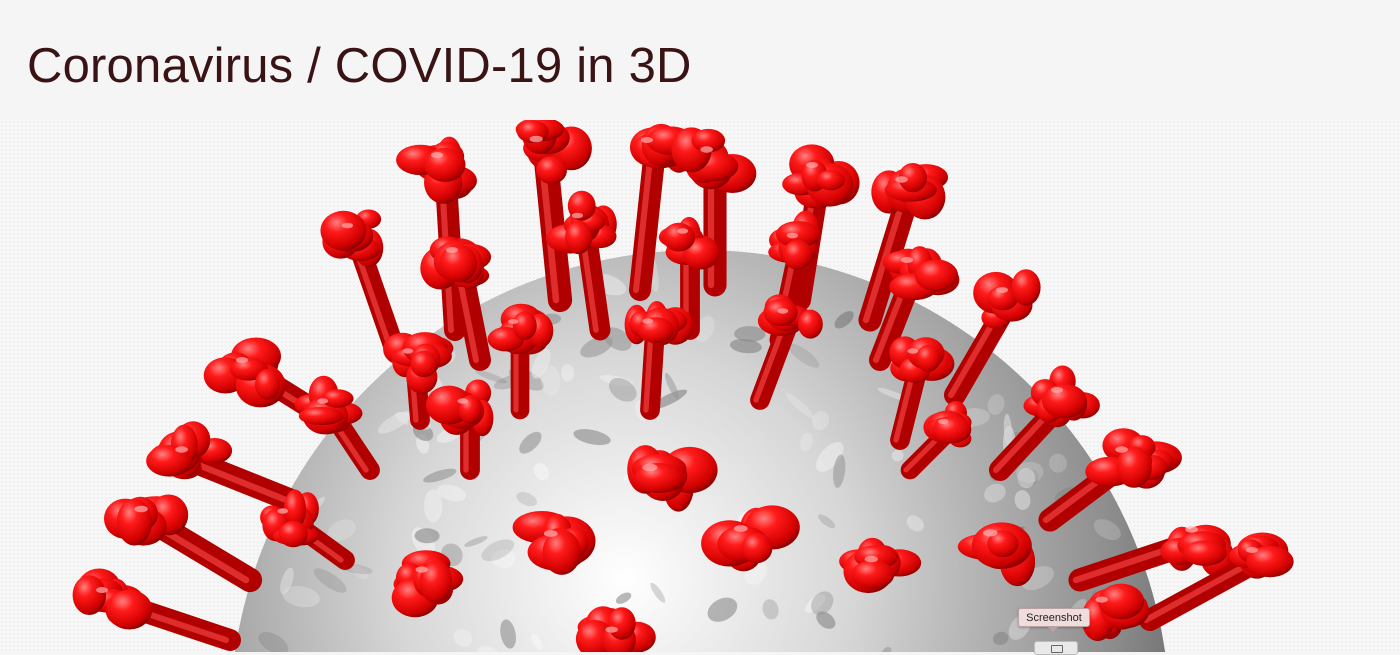 This screenshot has width=1400, height=655. Describe the element at coordinates (359, 66) in the screenshot. I see `page-title: Coronavirus / COVID-19 in 3D` at that location.